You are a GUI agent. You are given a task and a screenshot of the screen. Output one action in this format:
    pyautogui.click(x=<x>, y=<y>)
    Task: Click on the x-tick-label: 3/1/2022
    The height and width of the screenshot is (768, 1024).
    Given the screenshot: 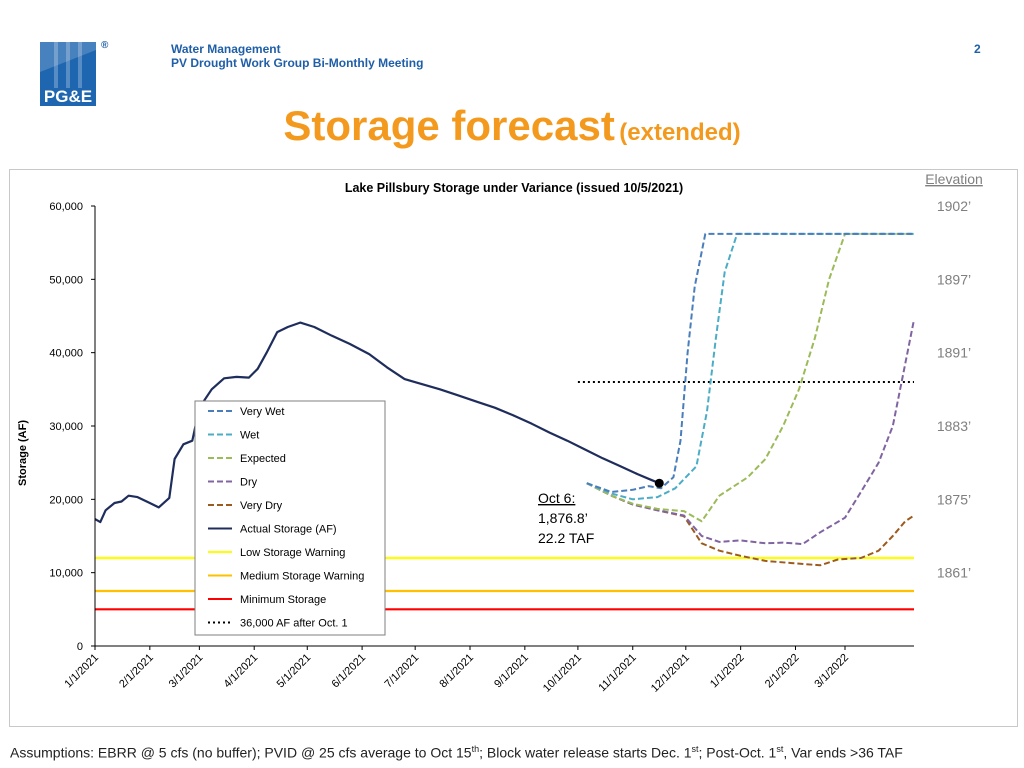 What is the action you would take?
    pyautogui.click(x=831, y=671)
    